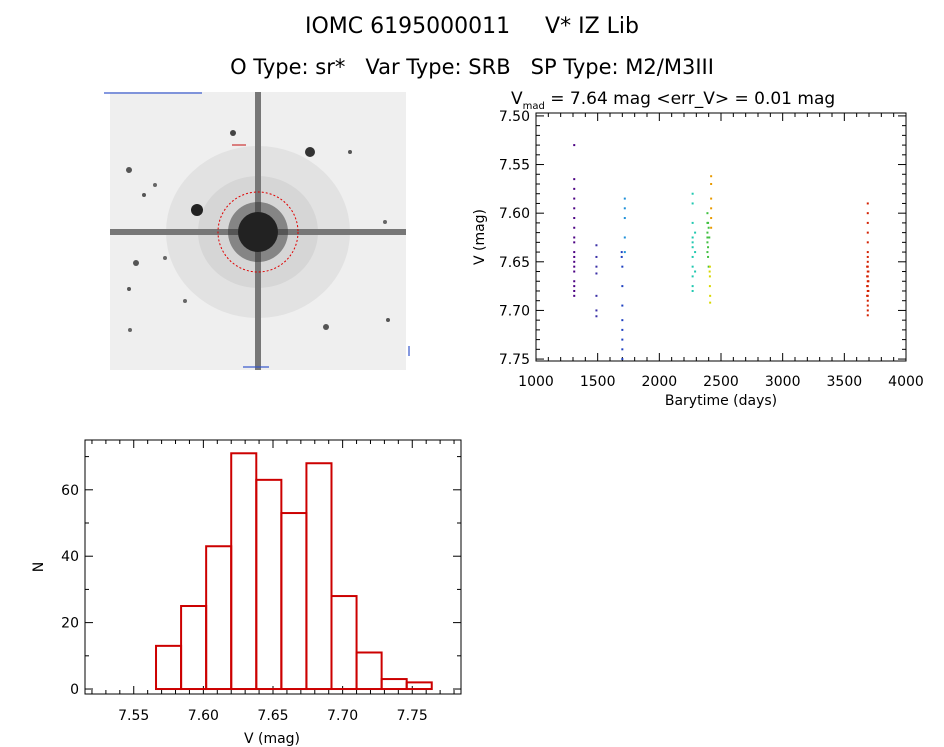  I want to click on y-tick-label: 7.65, so click(514, 263).